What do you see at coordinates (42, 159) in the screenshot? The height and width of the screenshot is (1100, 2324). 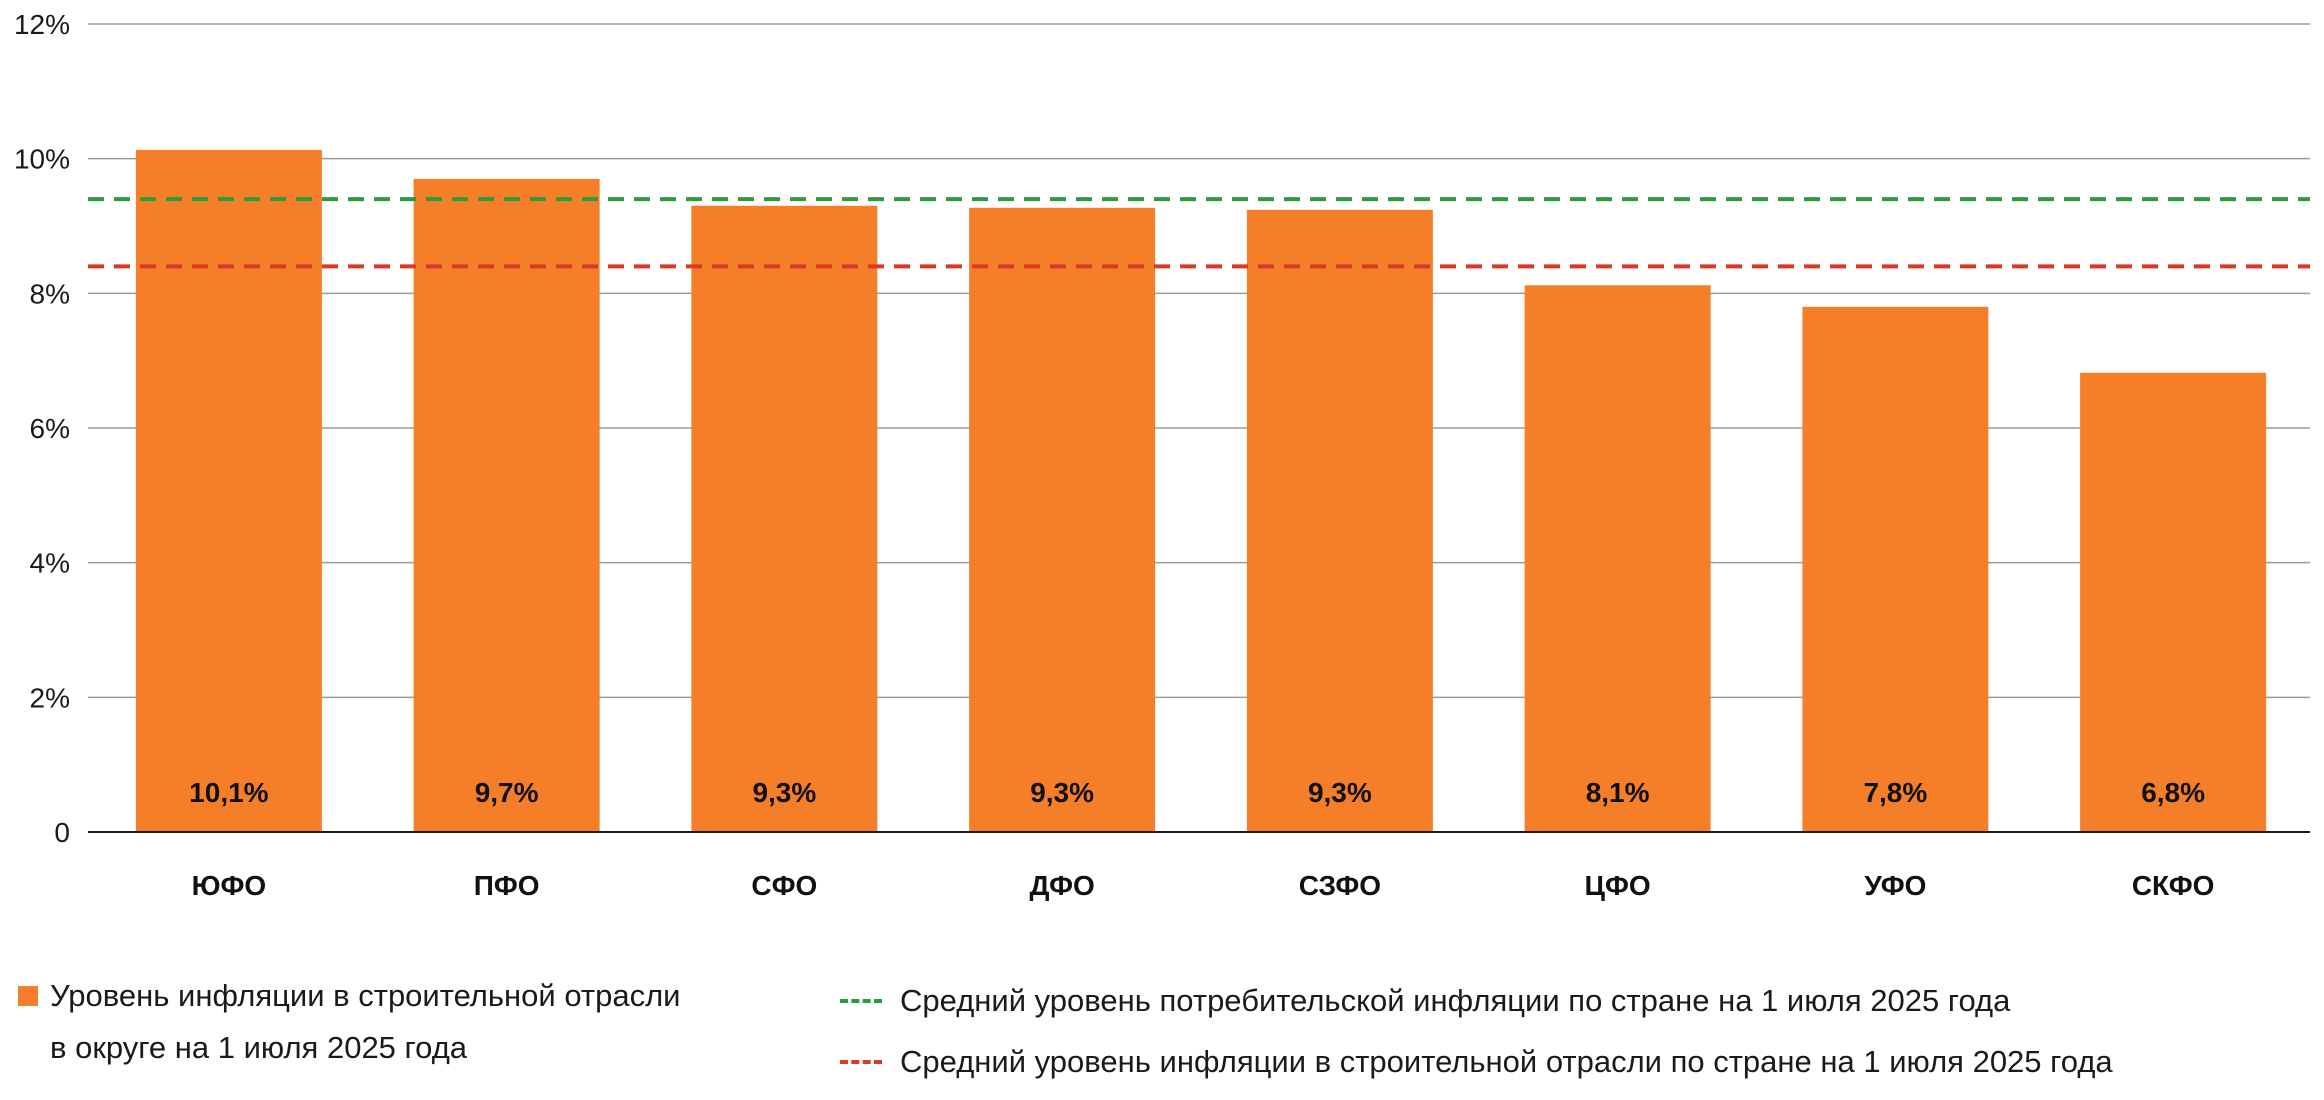 I see `y-tick-label: 10%` at bounding box center [42, 159].